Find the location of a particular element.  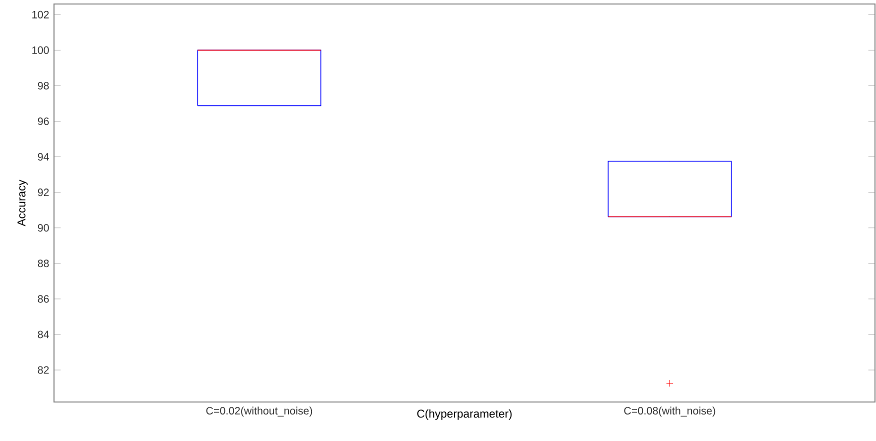

y-tick-label: 84 is located at coordinates (43, 334).